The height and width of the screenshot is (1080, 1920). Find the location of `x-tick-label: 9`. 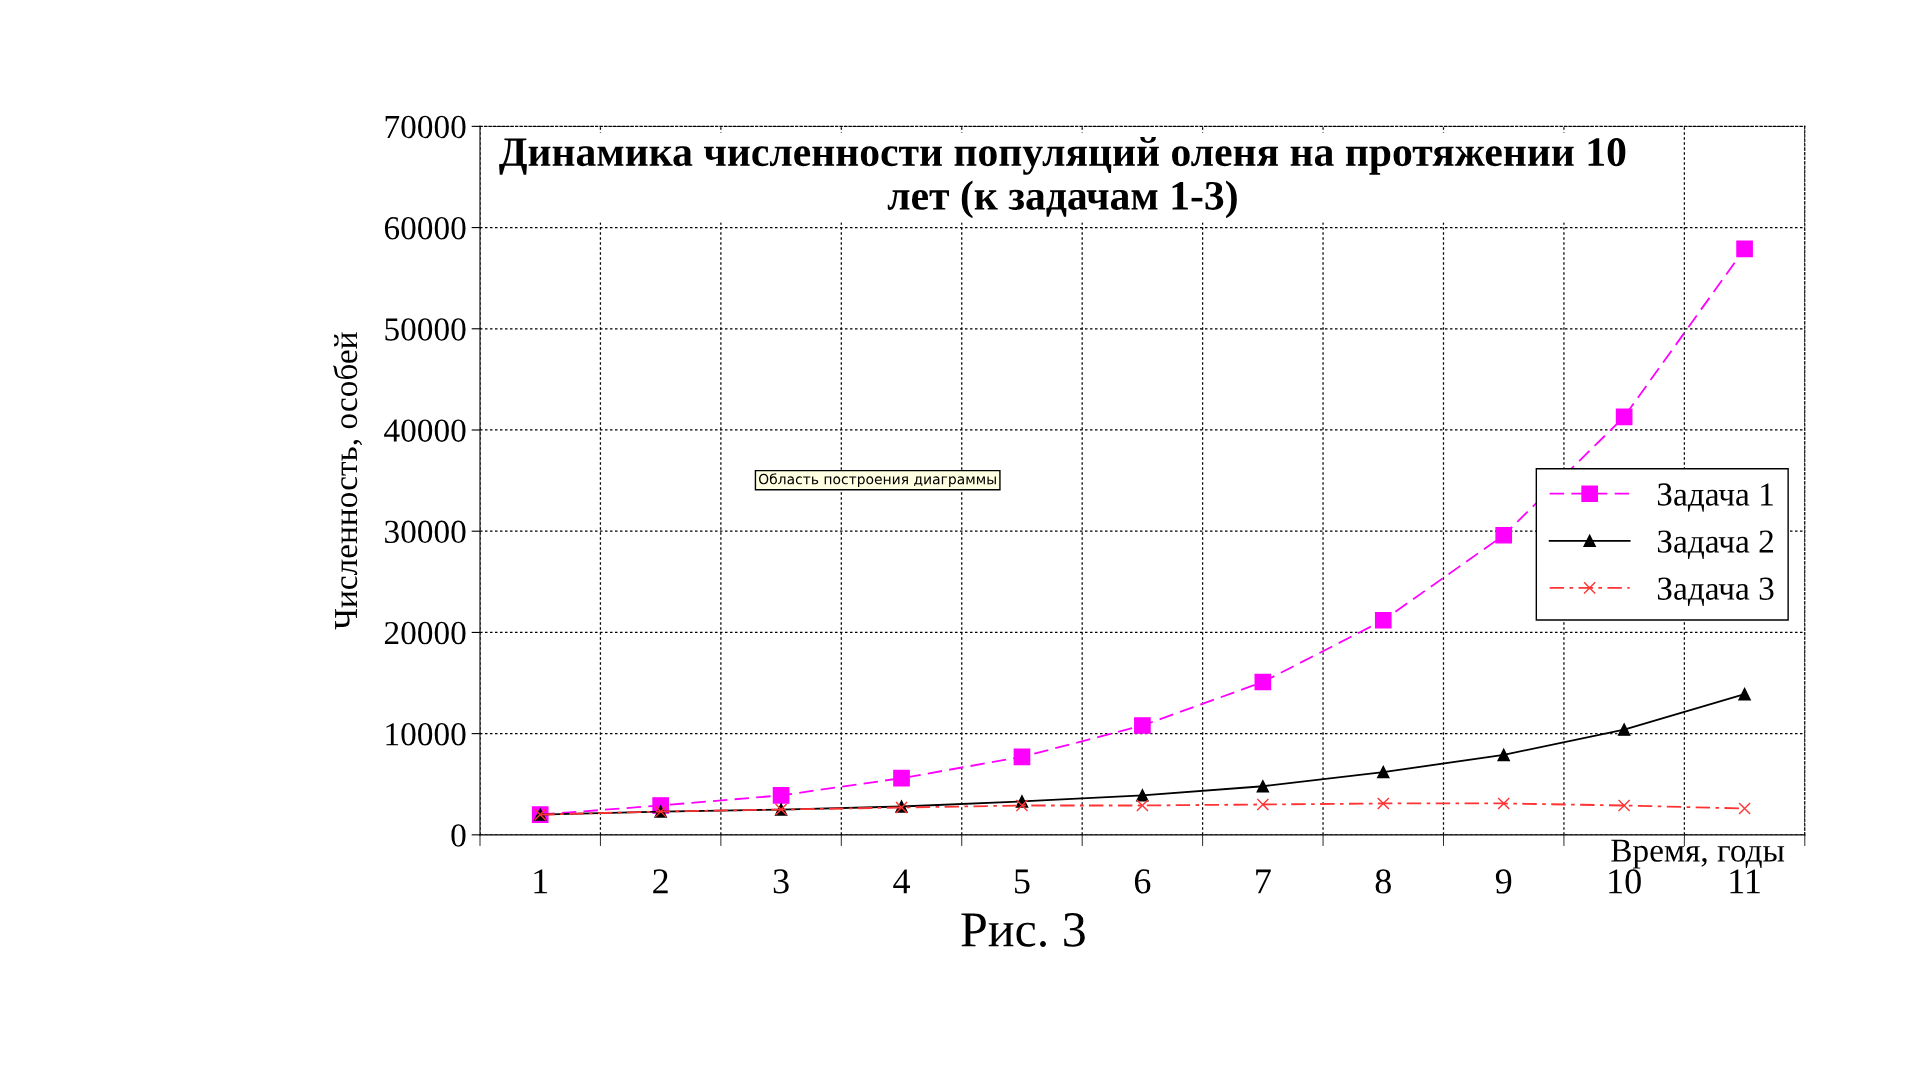

x-tick-label: 9 is located at coordinates (1503, 881).